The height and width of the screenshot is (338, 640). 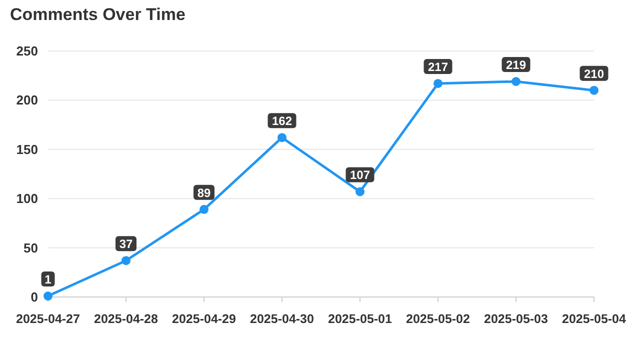 What do you see at coordinates (438, 319) in the screenshot?
I see `x-tick-label: 2025-05-02` at bounding box center [438, 319].